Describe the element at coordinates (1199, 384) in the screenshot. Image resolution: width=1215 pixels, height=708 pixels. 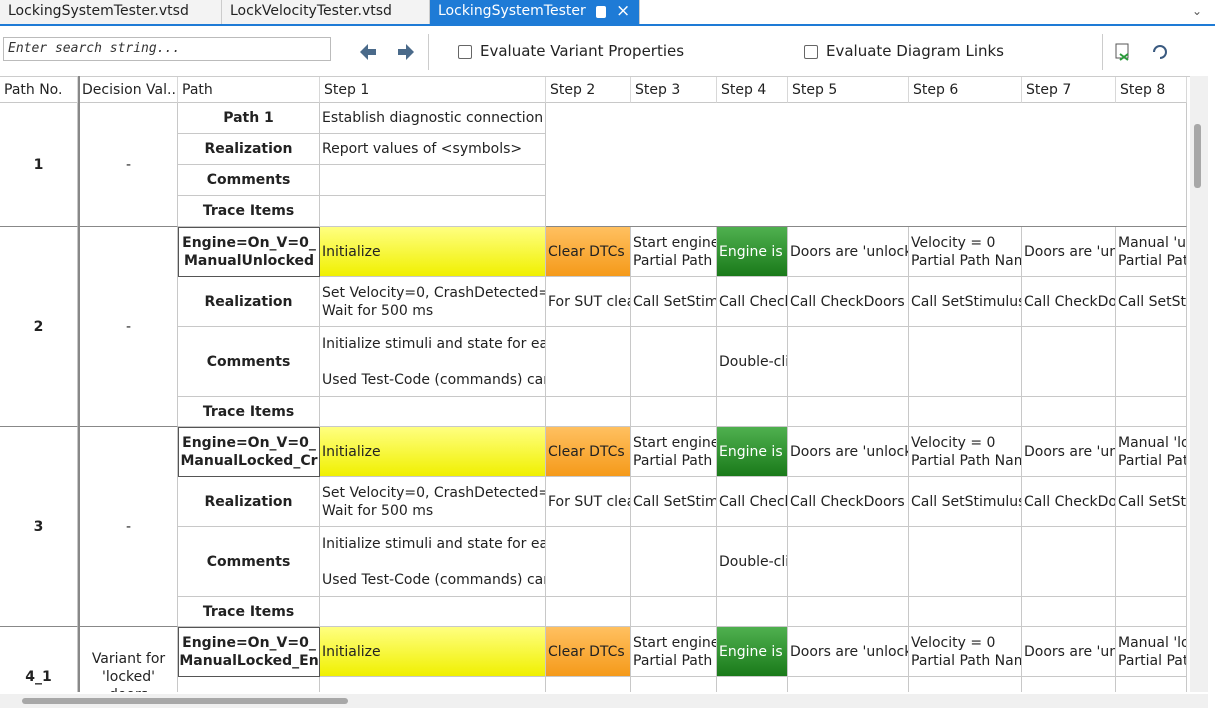
I see `v-scrollbar` at that location.